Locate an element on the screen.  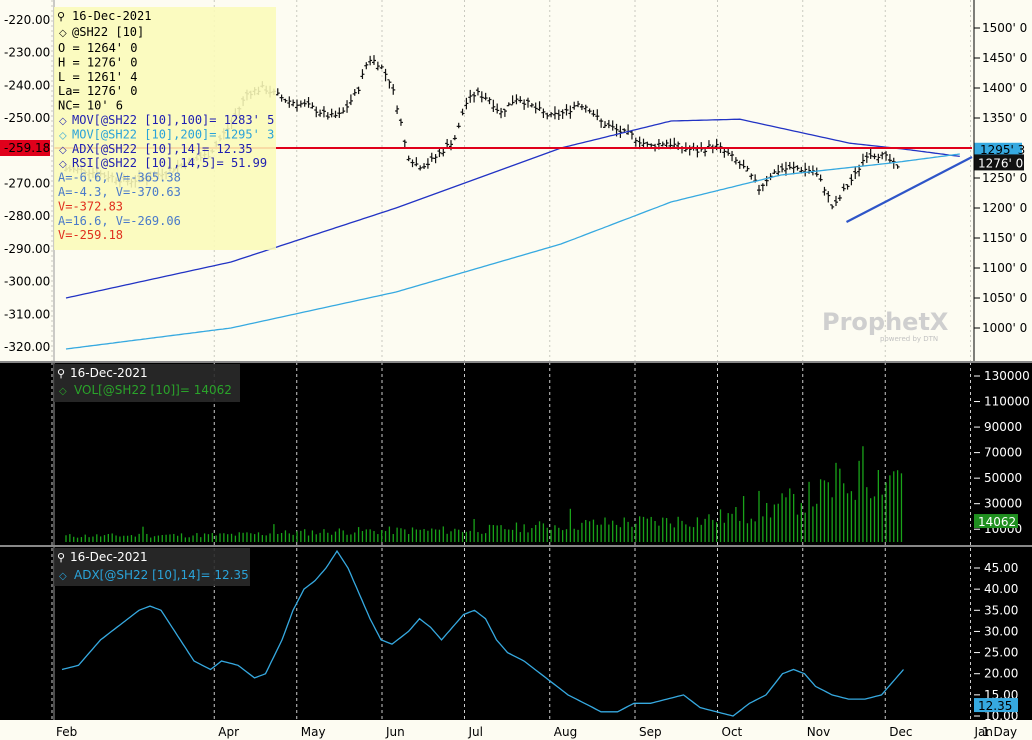
legend-line: H = 1276' 0 is located at coordinates (97, 62).